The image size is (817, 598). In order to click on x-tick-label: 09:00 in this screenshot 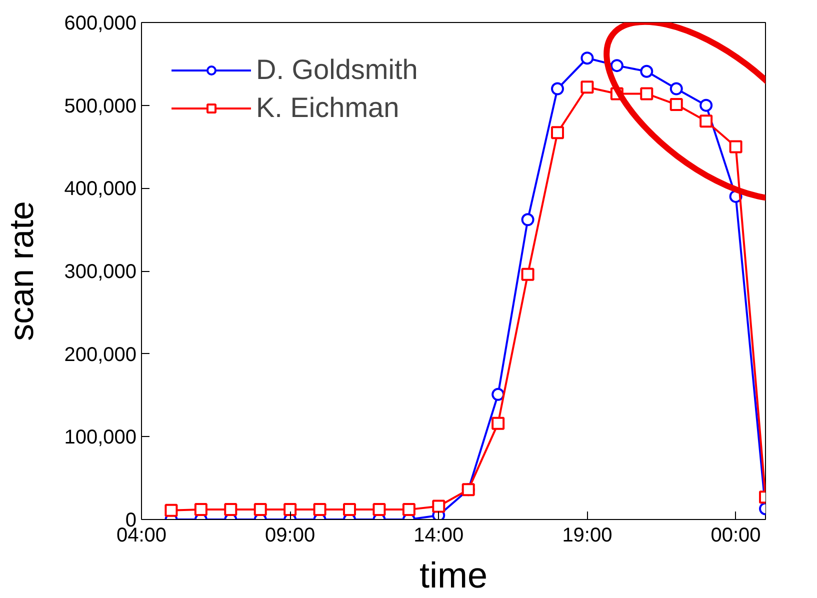, I will do `click(290, 535)`.